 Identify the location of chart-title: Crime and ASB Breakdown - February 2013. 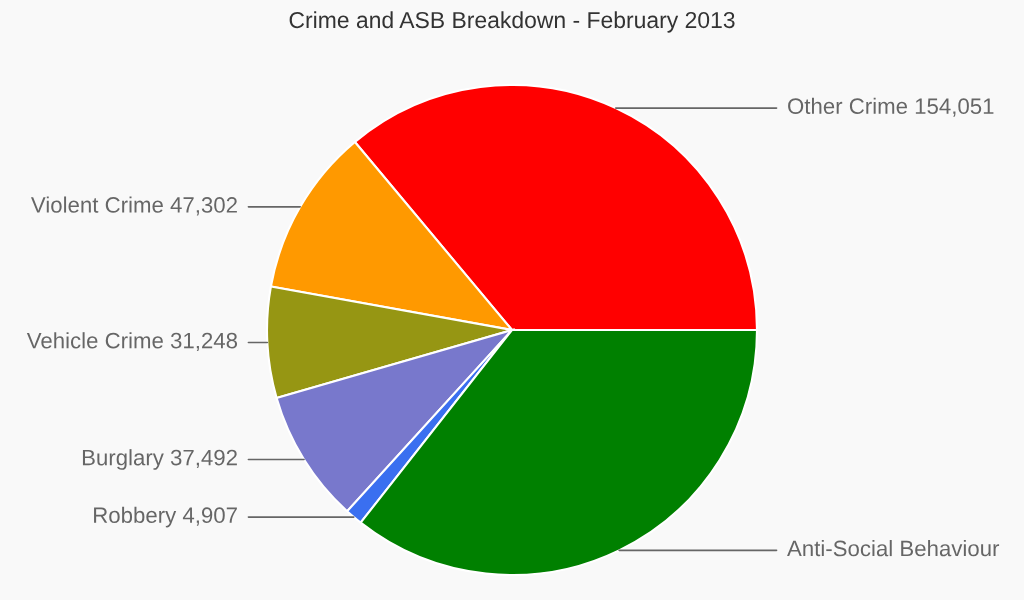
(512, 22).